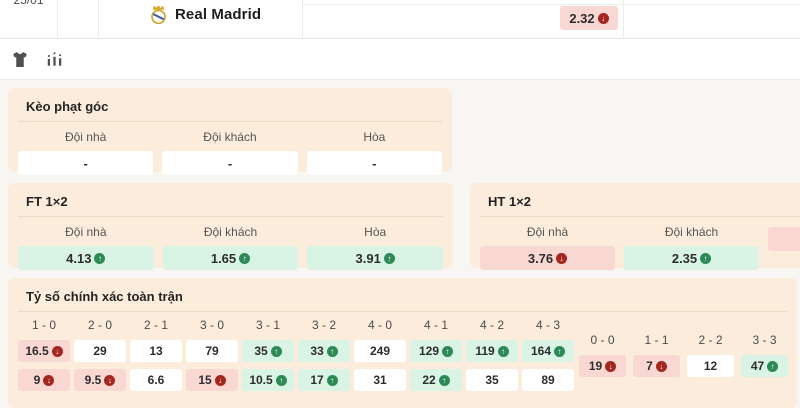 The height and width of the screenshot is (408, 800). What do you see at coordinates (158, 14) in the screenshot?
I see `real-madrid-logo` at bounding box center [158, 14].